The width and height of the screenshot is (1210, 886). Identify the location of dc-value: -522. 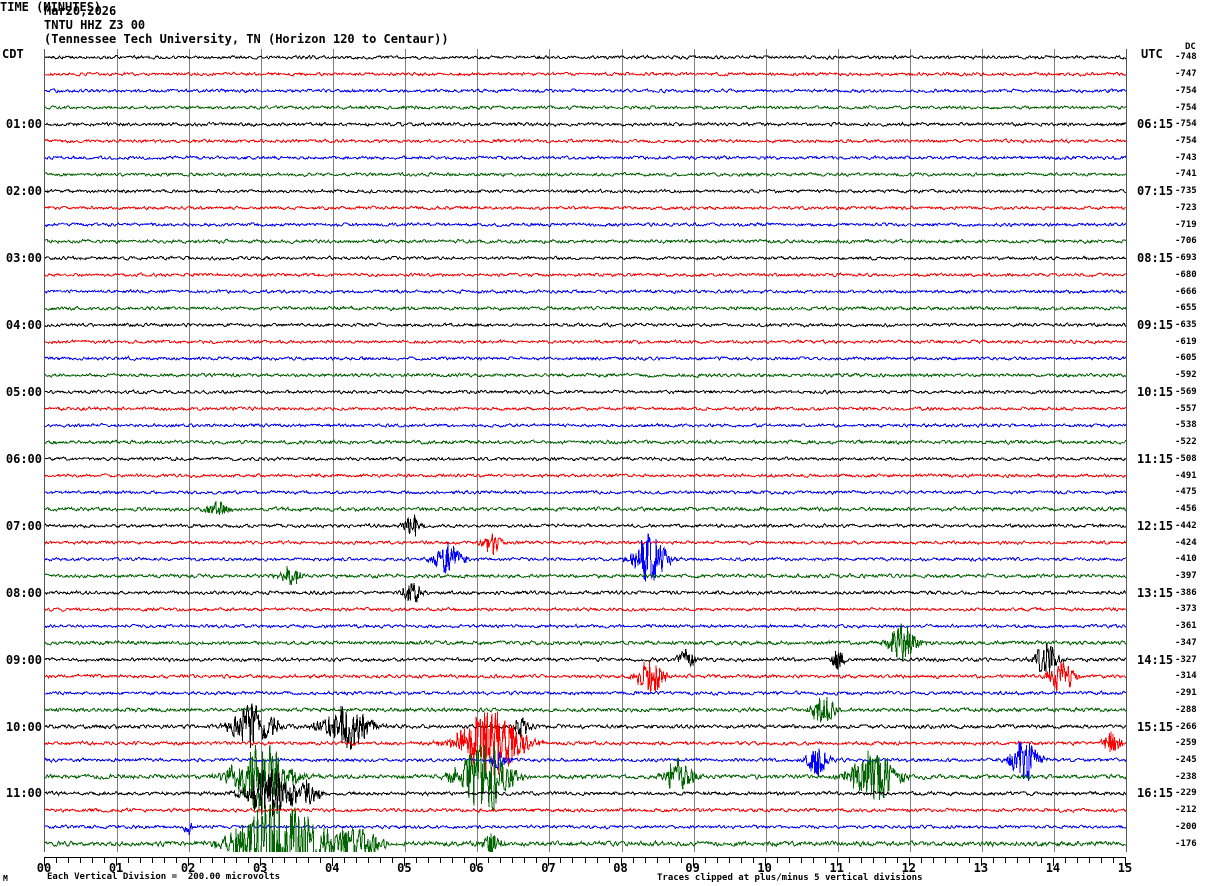
(1186, 442).